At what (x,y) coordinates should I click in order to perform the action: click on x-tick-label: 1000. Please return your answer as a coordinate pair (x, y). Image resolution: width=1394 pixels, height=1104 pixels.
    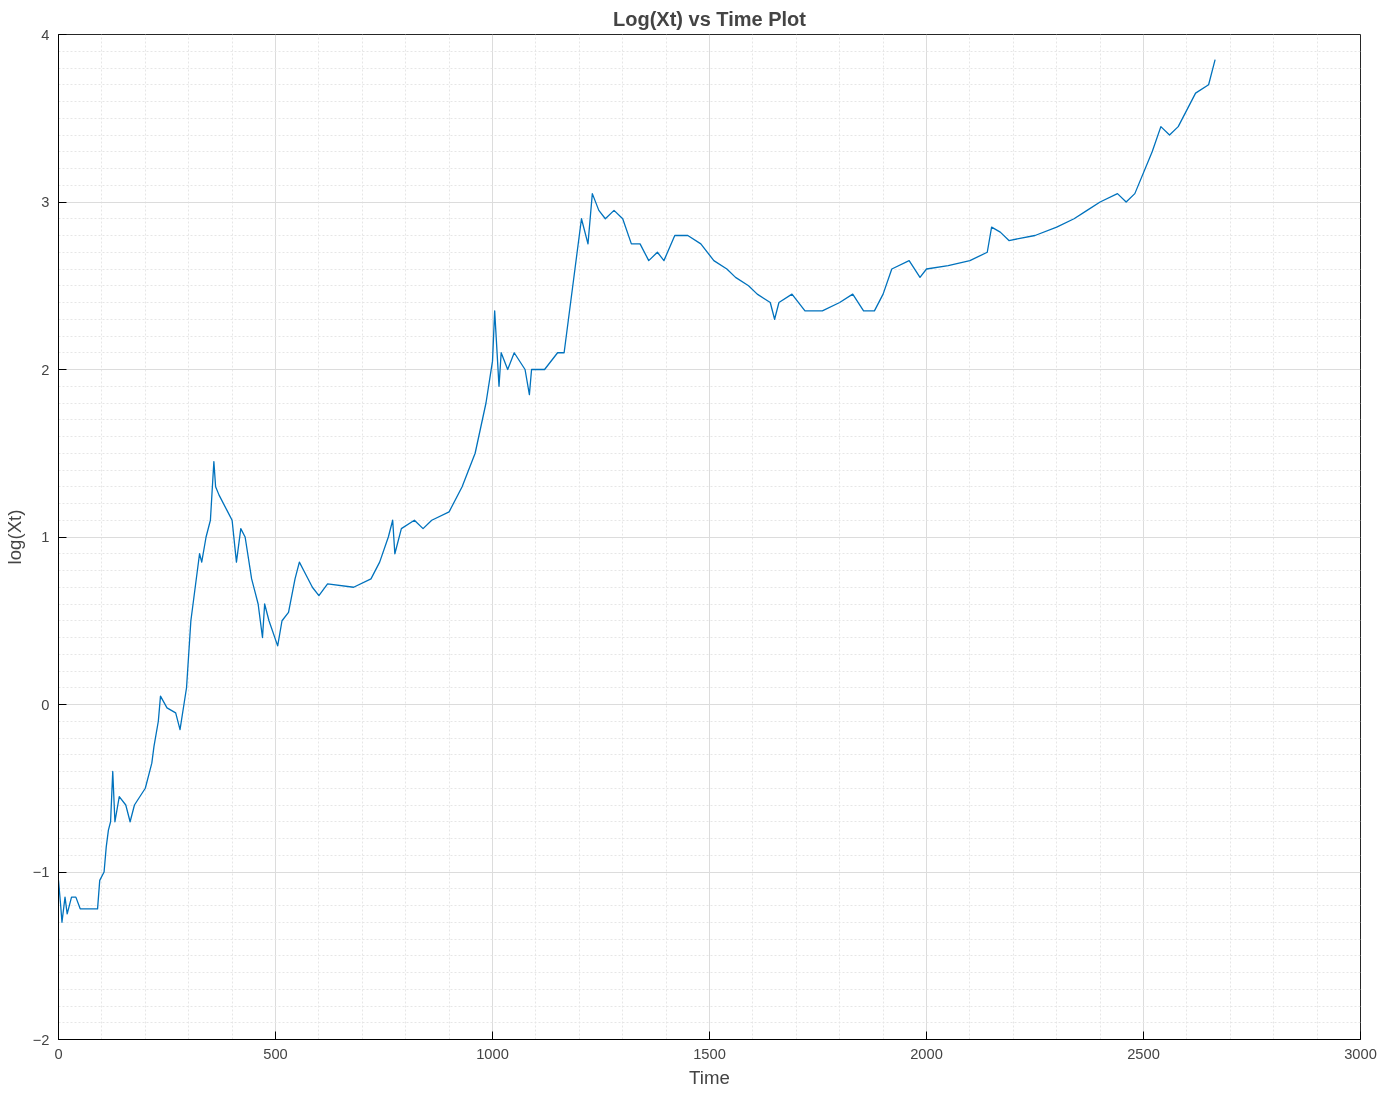
    Looking at the image, I should click on (492, 1053).